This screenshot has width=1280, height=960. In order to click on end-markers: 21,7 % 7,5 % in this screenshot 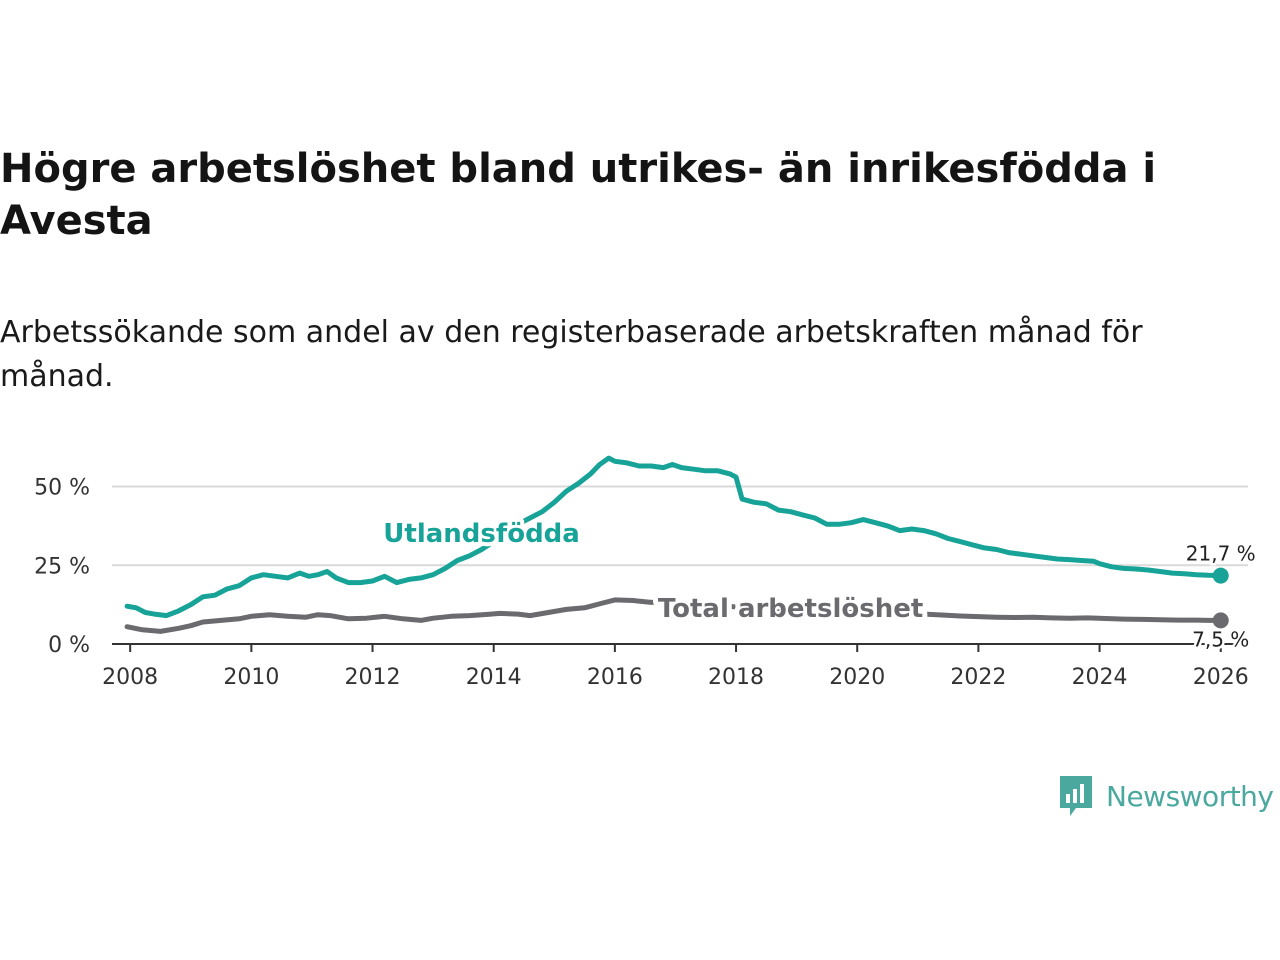, I will do `click(1220, 596)`.